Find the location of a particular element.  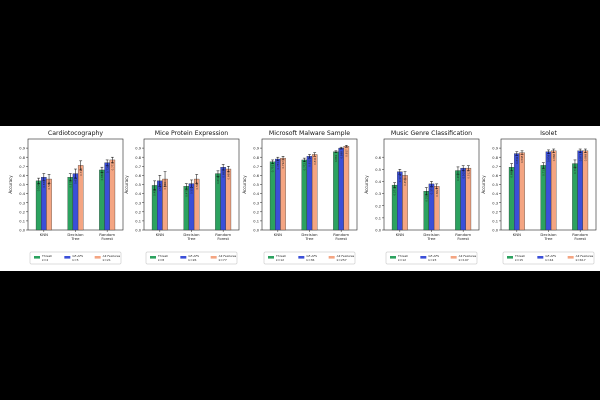

bar-value-label: 0.859 is located at coordinates (549, 158).